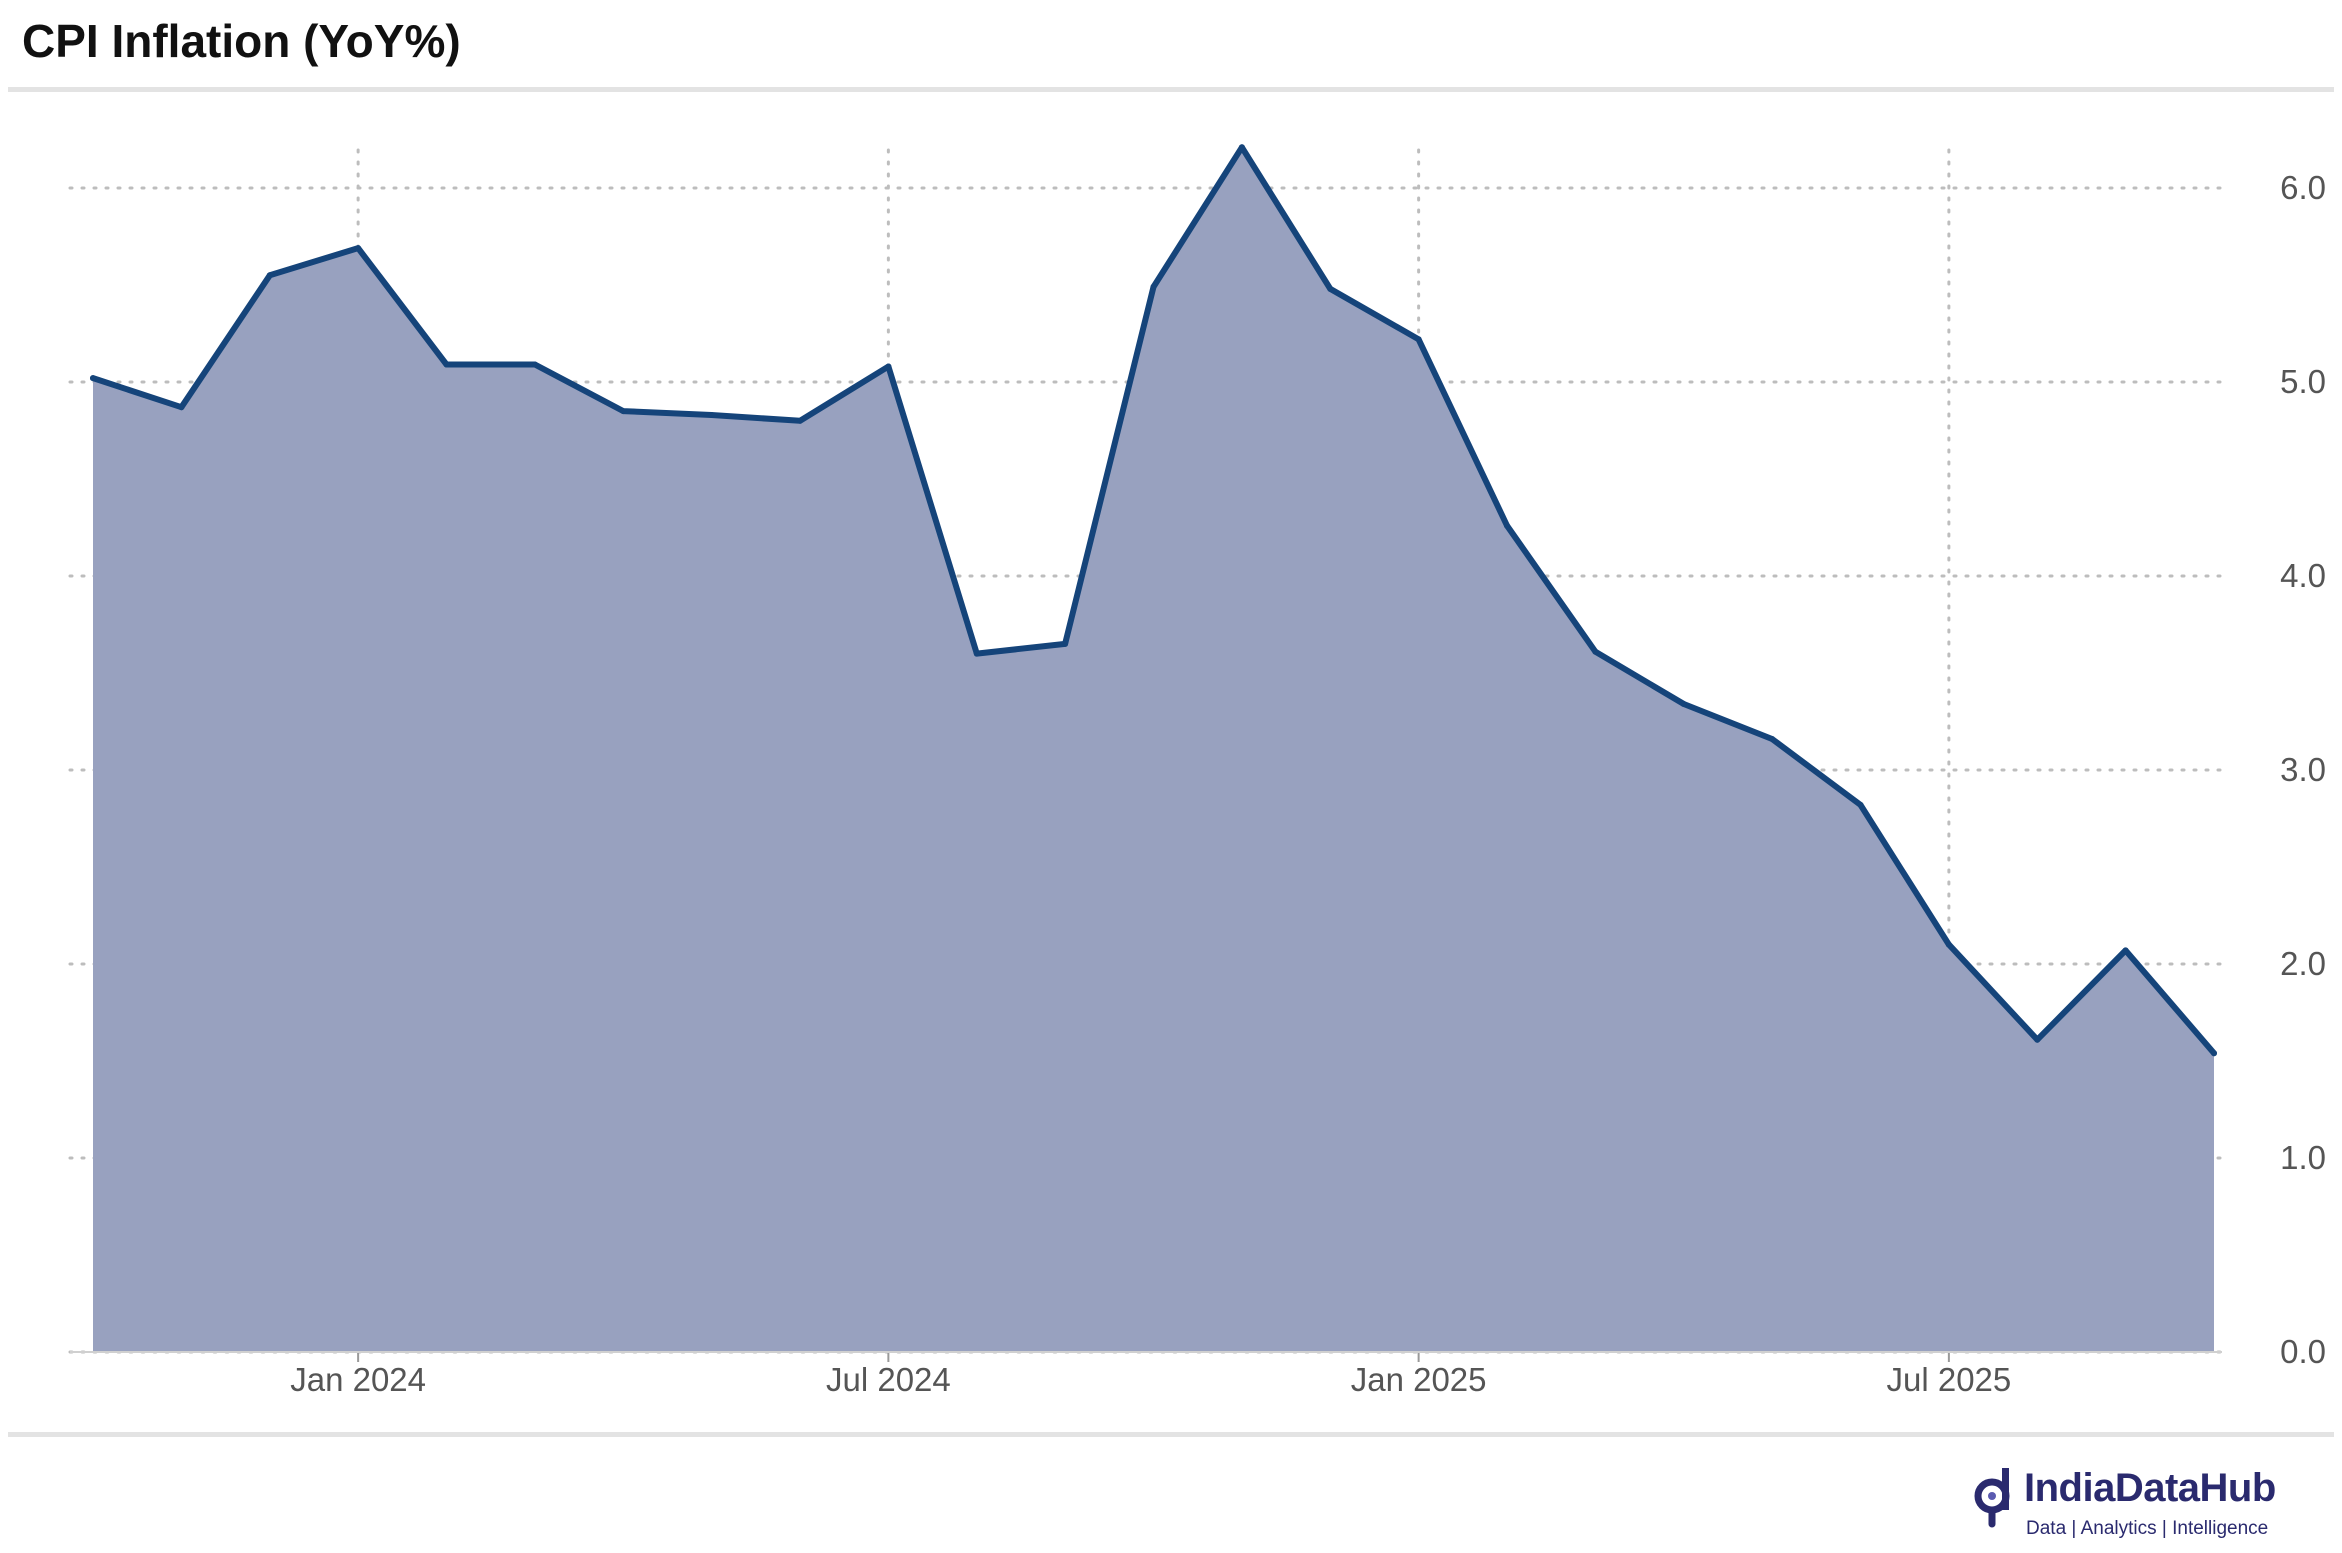 Image resolution: width=2342 pixels, height=1553 pixels. What do you see at coordinates (1419, 1379) in the screenshot?
I see `x-tick-label: Jan 2025` at bounding box center [1419, 1379].